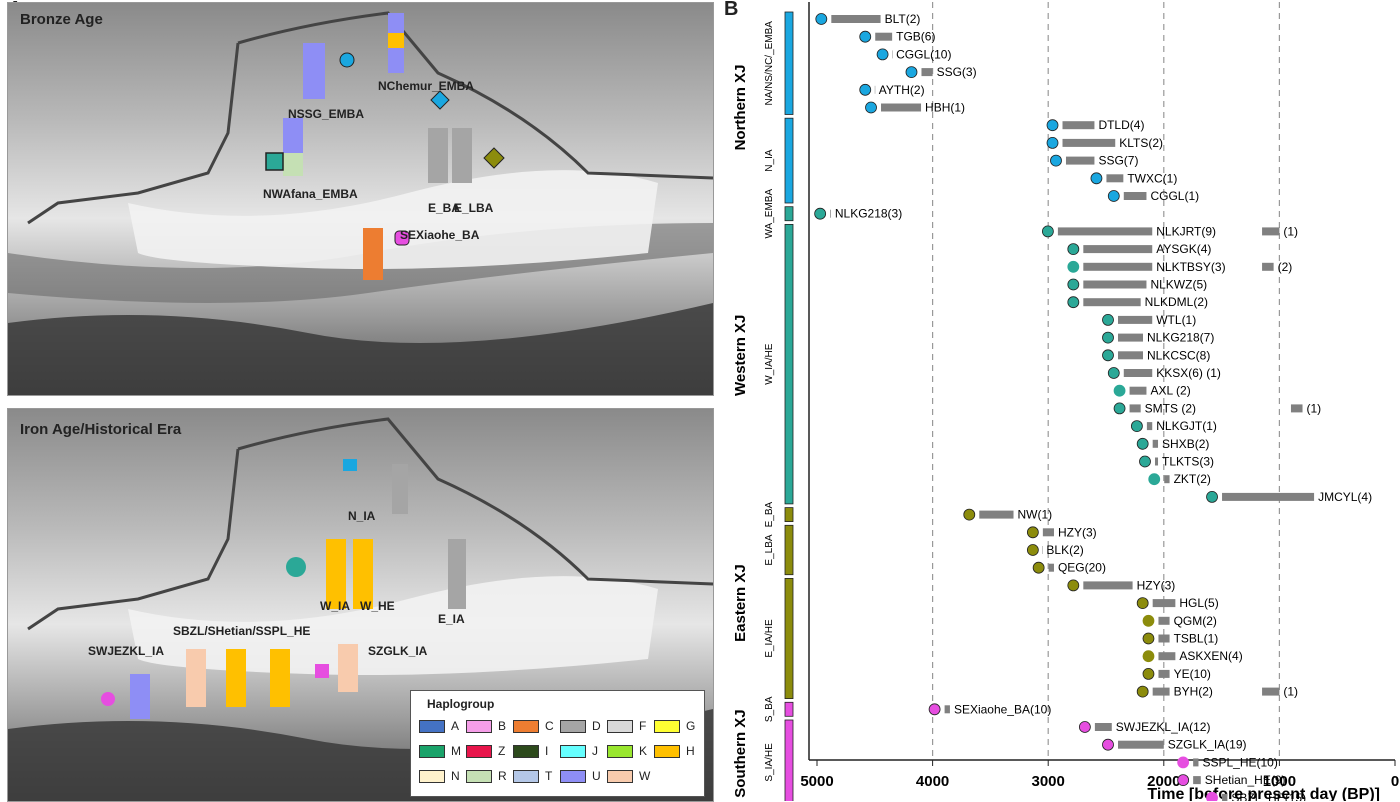 The image size is (1400, 802). I want to click on swjezkl-circle-icon, so click(108, 699).